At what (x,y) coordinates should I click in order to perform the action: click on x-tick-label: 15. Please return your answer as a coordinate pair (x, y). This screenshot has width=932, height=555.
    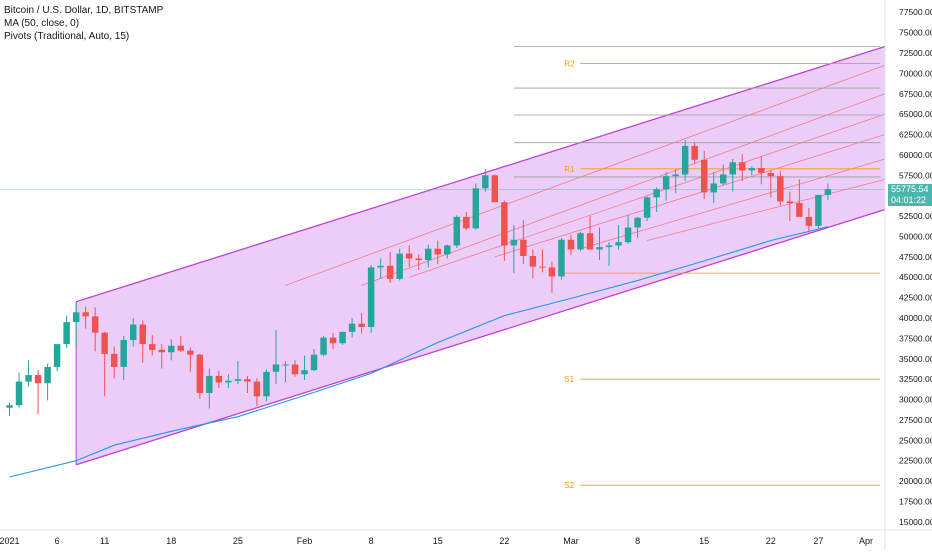
    Looking at the image, I should click on (704, 541).